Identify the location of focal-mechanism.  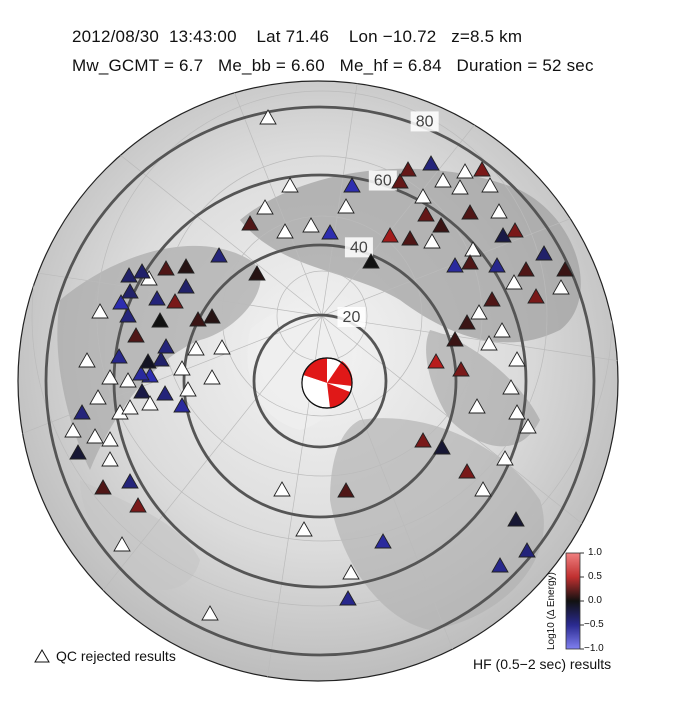
(327, 383).